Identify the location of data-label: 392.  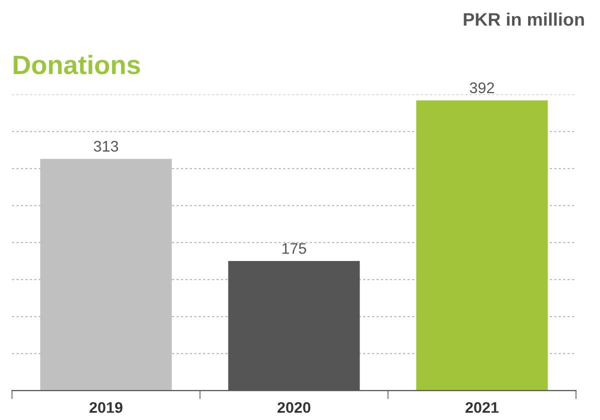
(482, 88).